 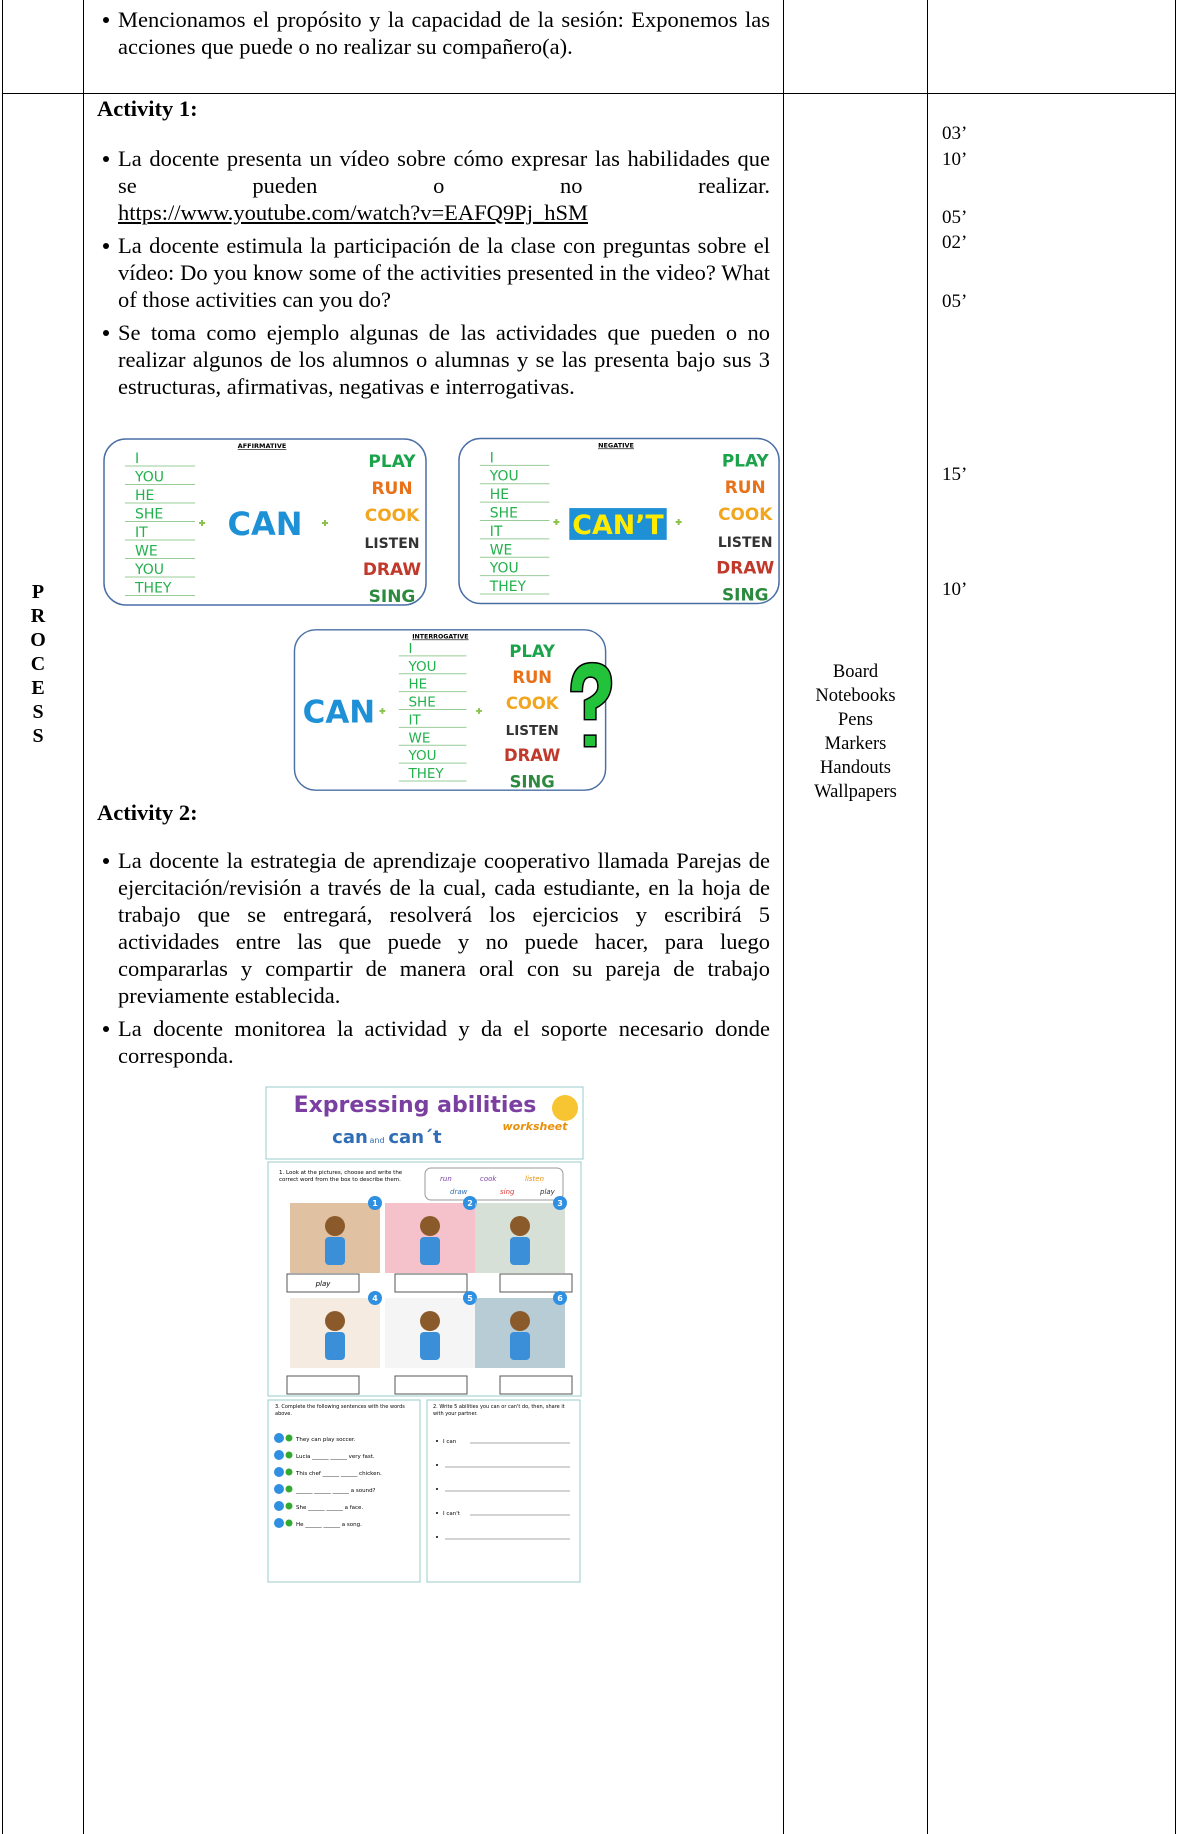 I want to click on verb: SING, so click(x=532, y=781).